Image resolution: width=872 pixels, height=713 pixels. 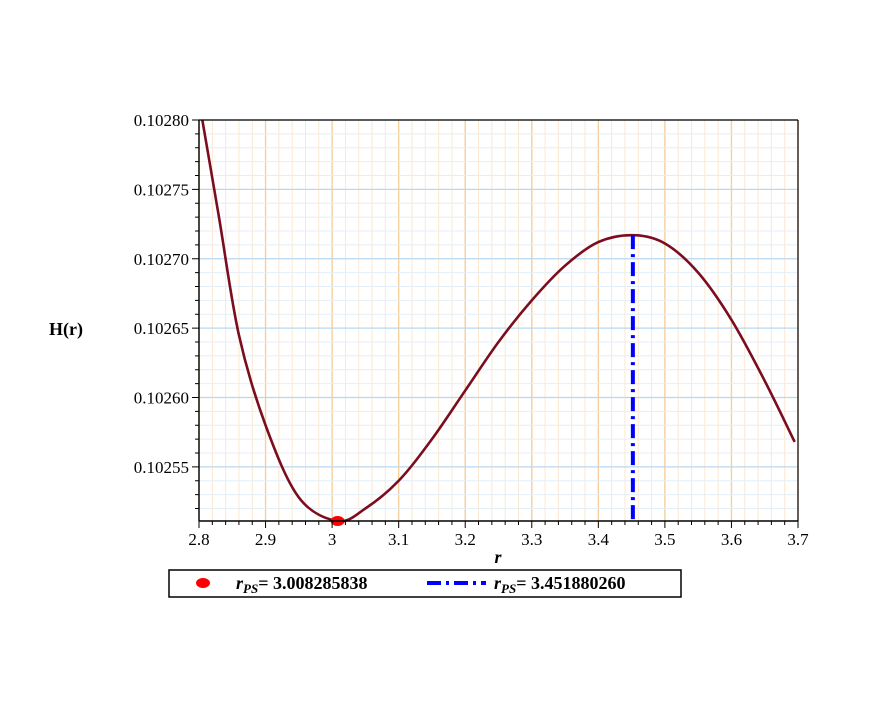 I want to click on legend-item-point: rPS= 3.008285838, so click(x=281, y=584).